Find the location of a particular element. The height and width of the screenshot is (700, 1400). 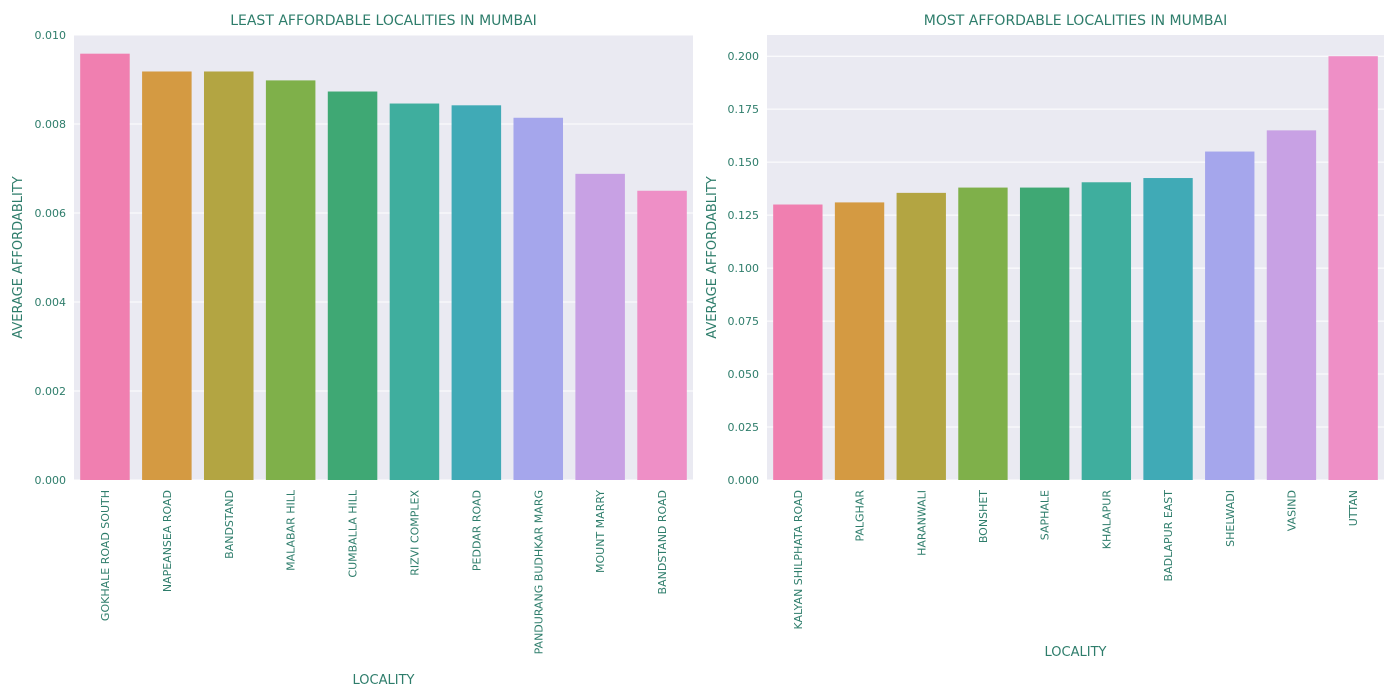

x-tick-label: BADLAPUR EAST is located at coordinates (1168, 536).